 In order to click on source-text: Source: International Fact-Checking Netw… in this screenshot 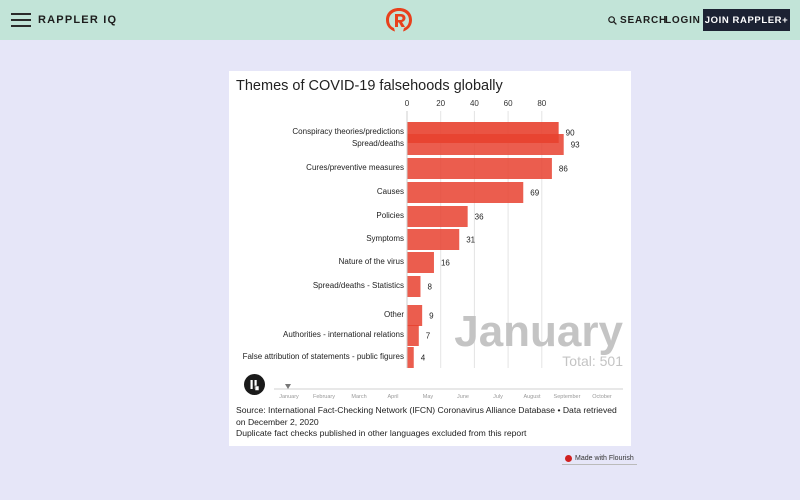, I will do `click(426, 416)`.